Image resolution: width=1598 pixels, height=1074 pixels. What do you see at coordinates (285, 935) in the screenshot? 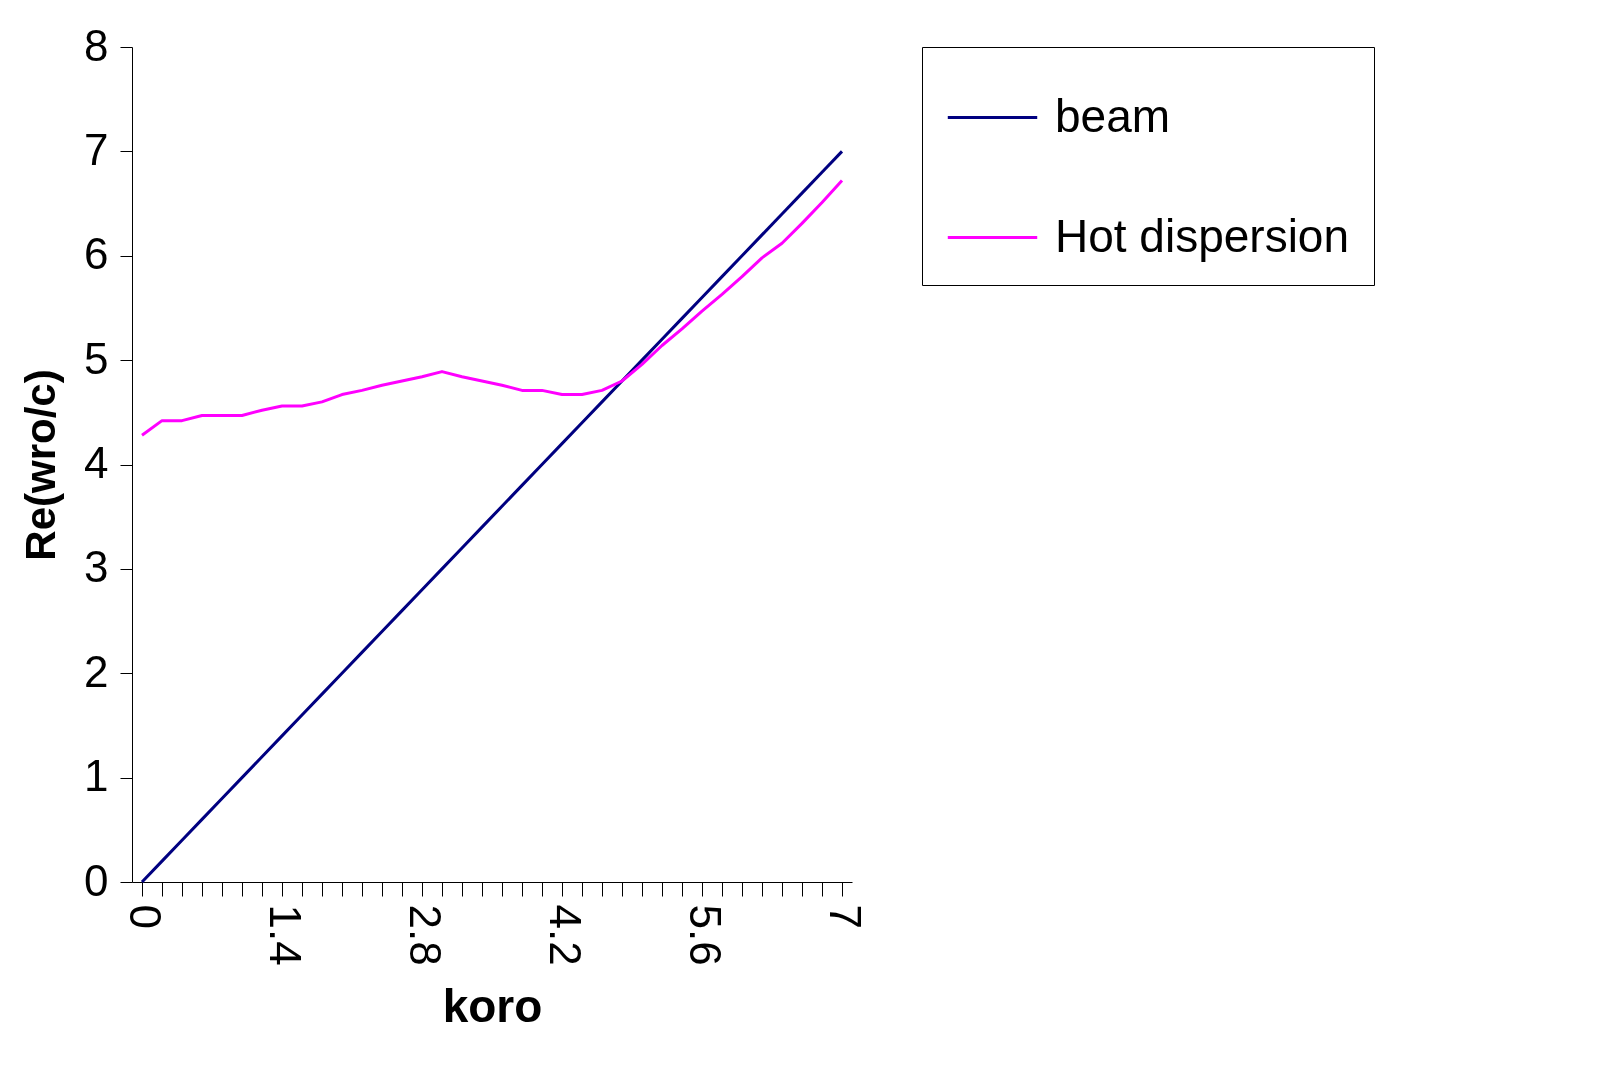
I see `x-tick-label: 1.4` at bounding box center [285, 935].